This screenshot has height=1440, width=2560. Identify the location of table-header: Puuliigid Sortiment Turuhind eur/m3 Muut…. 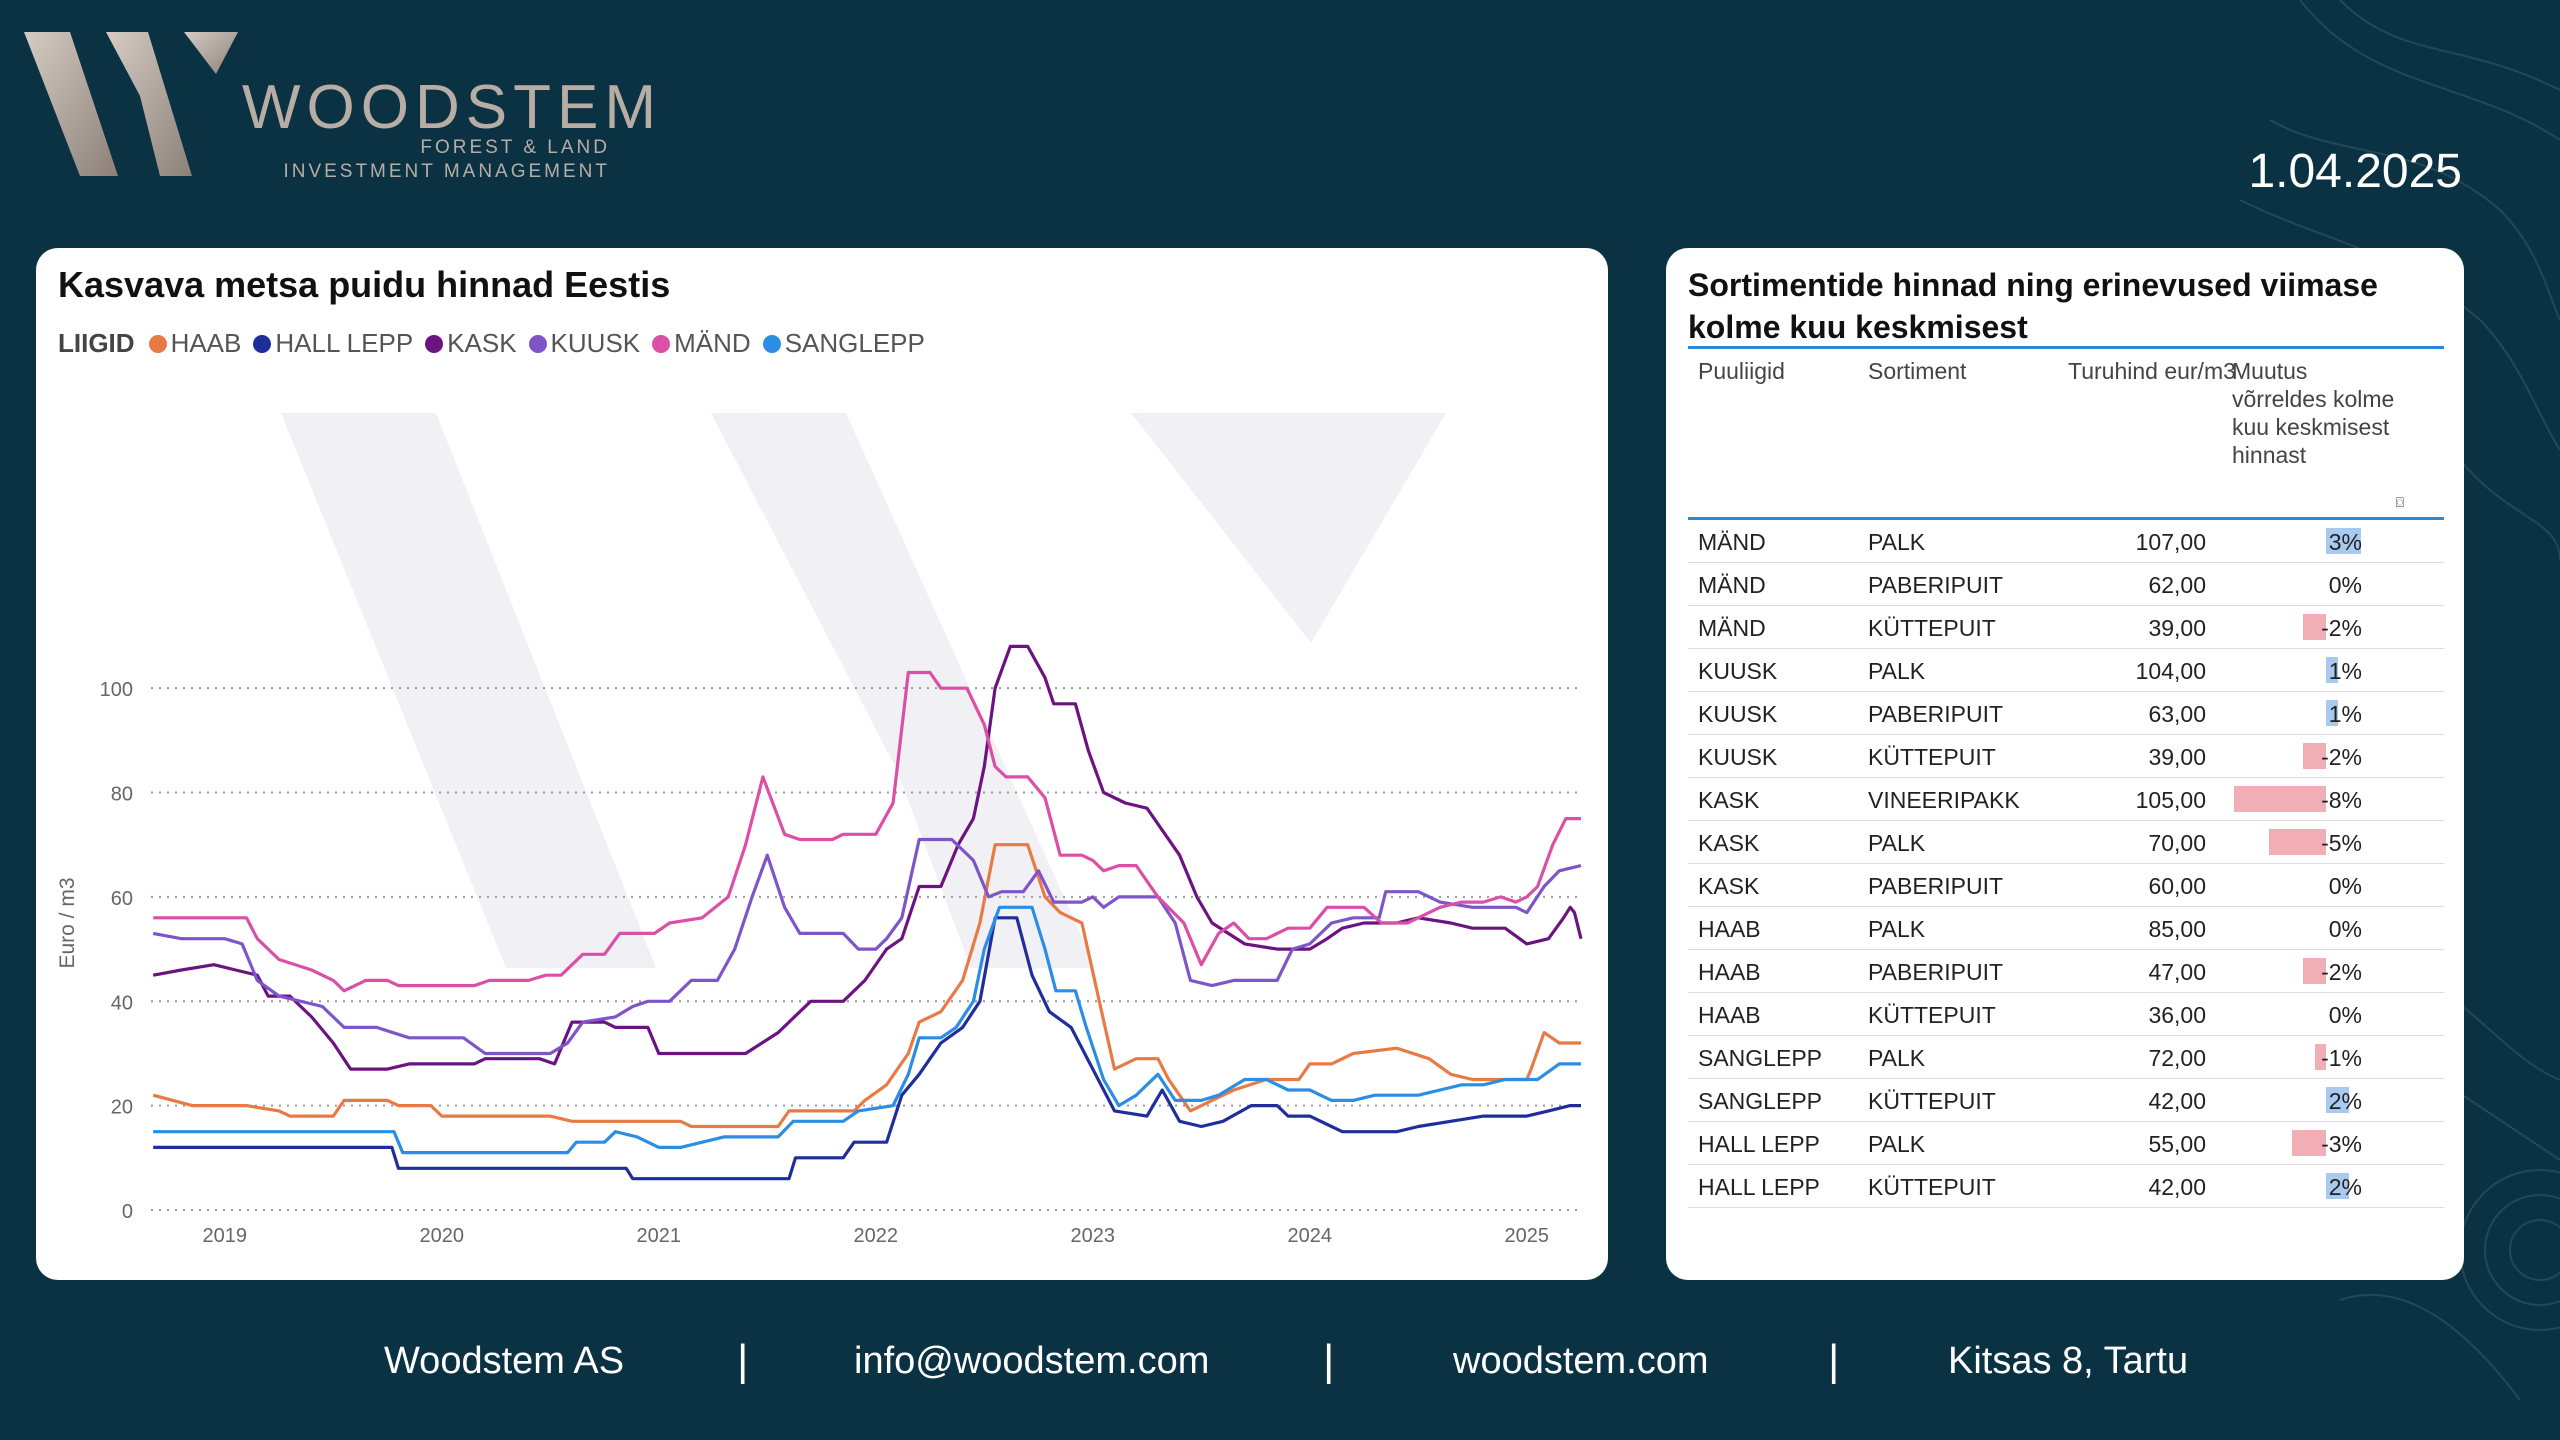
(2066, 433).